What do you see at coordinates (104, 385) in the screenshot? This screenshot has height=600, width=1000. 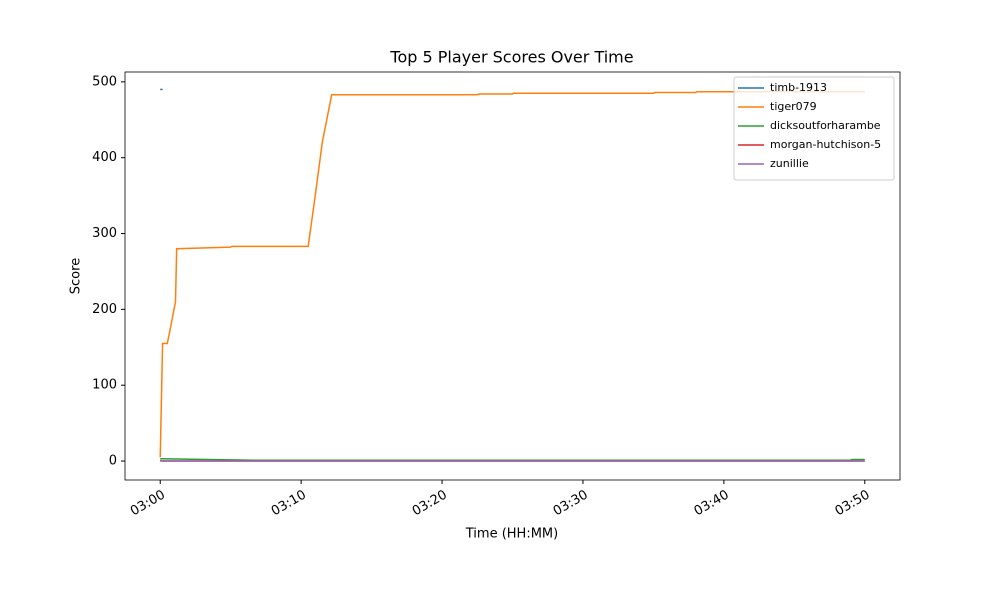 I see `y-tick-label: 100` at bounding box center [104, 385].